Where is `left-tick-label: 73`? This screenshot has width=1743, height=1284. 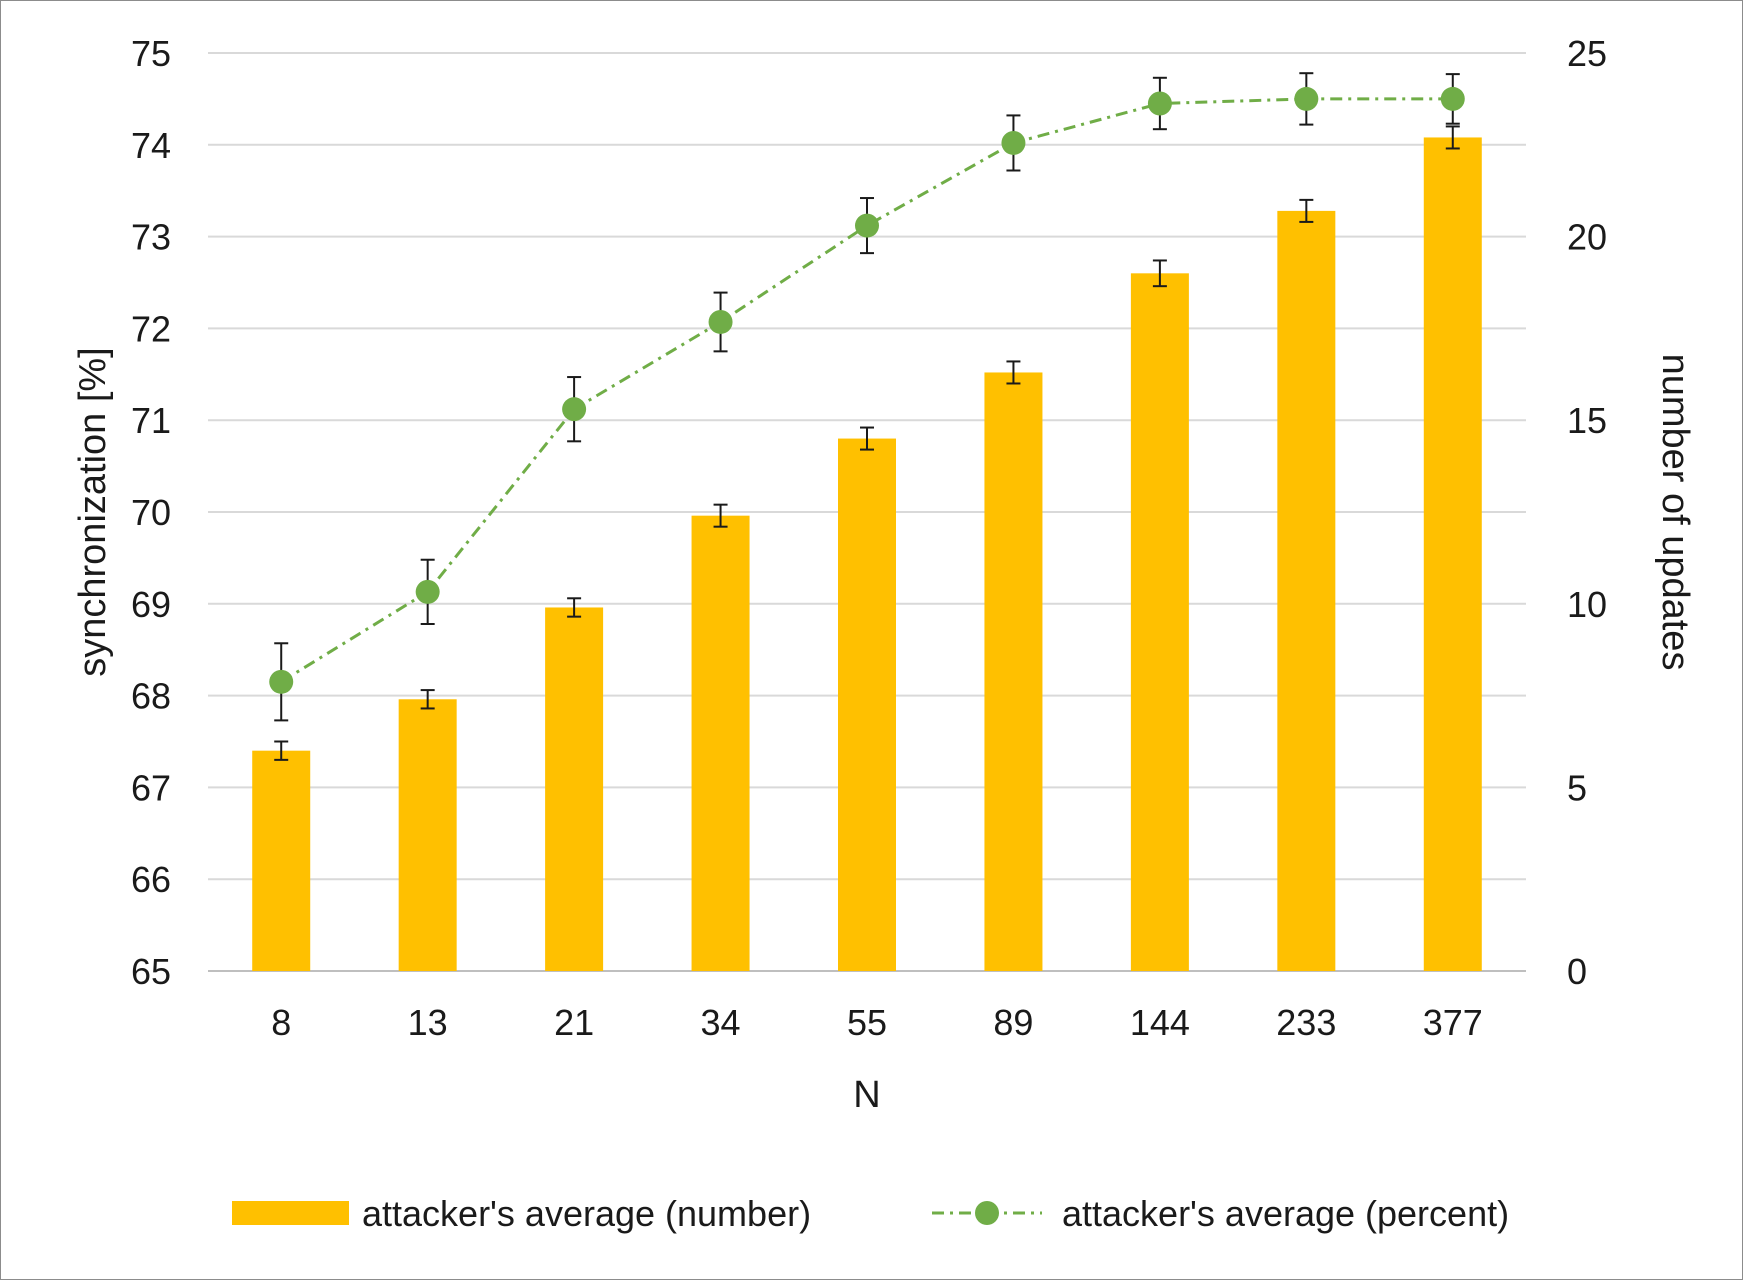
left-tick-label: 73 is located at coordinates (151, 237).